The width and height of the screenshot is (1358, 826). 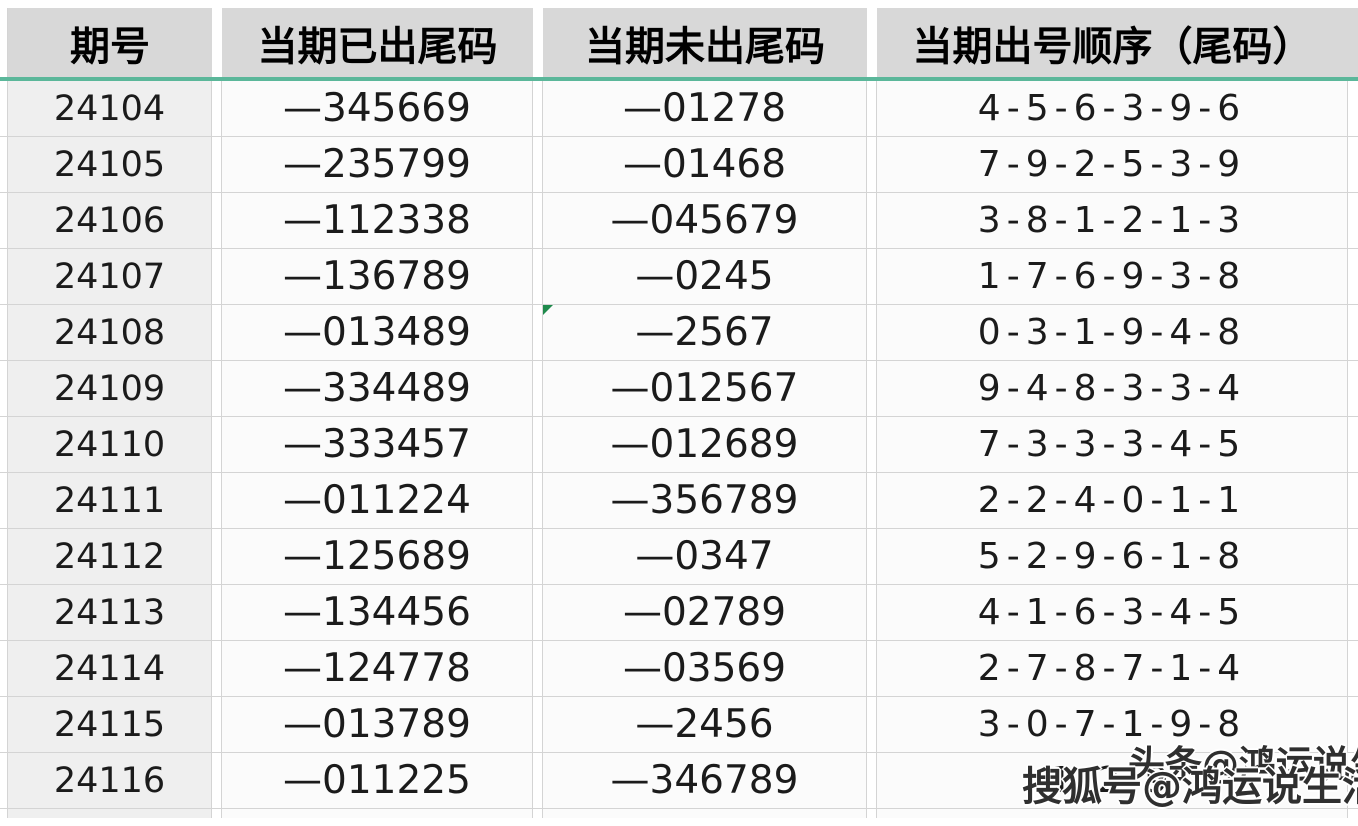 I want to click on cell-draw-order: 4-1-6-3-4-5, so click(x=1112, y=612).